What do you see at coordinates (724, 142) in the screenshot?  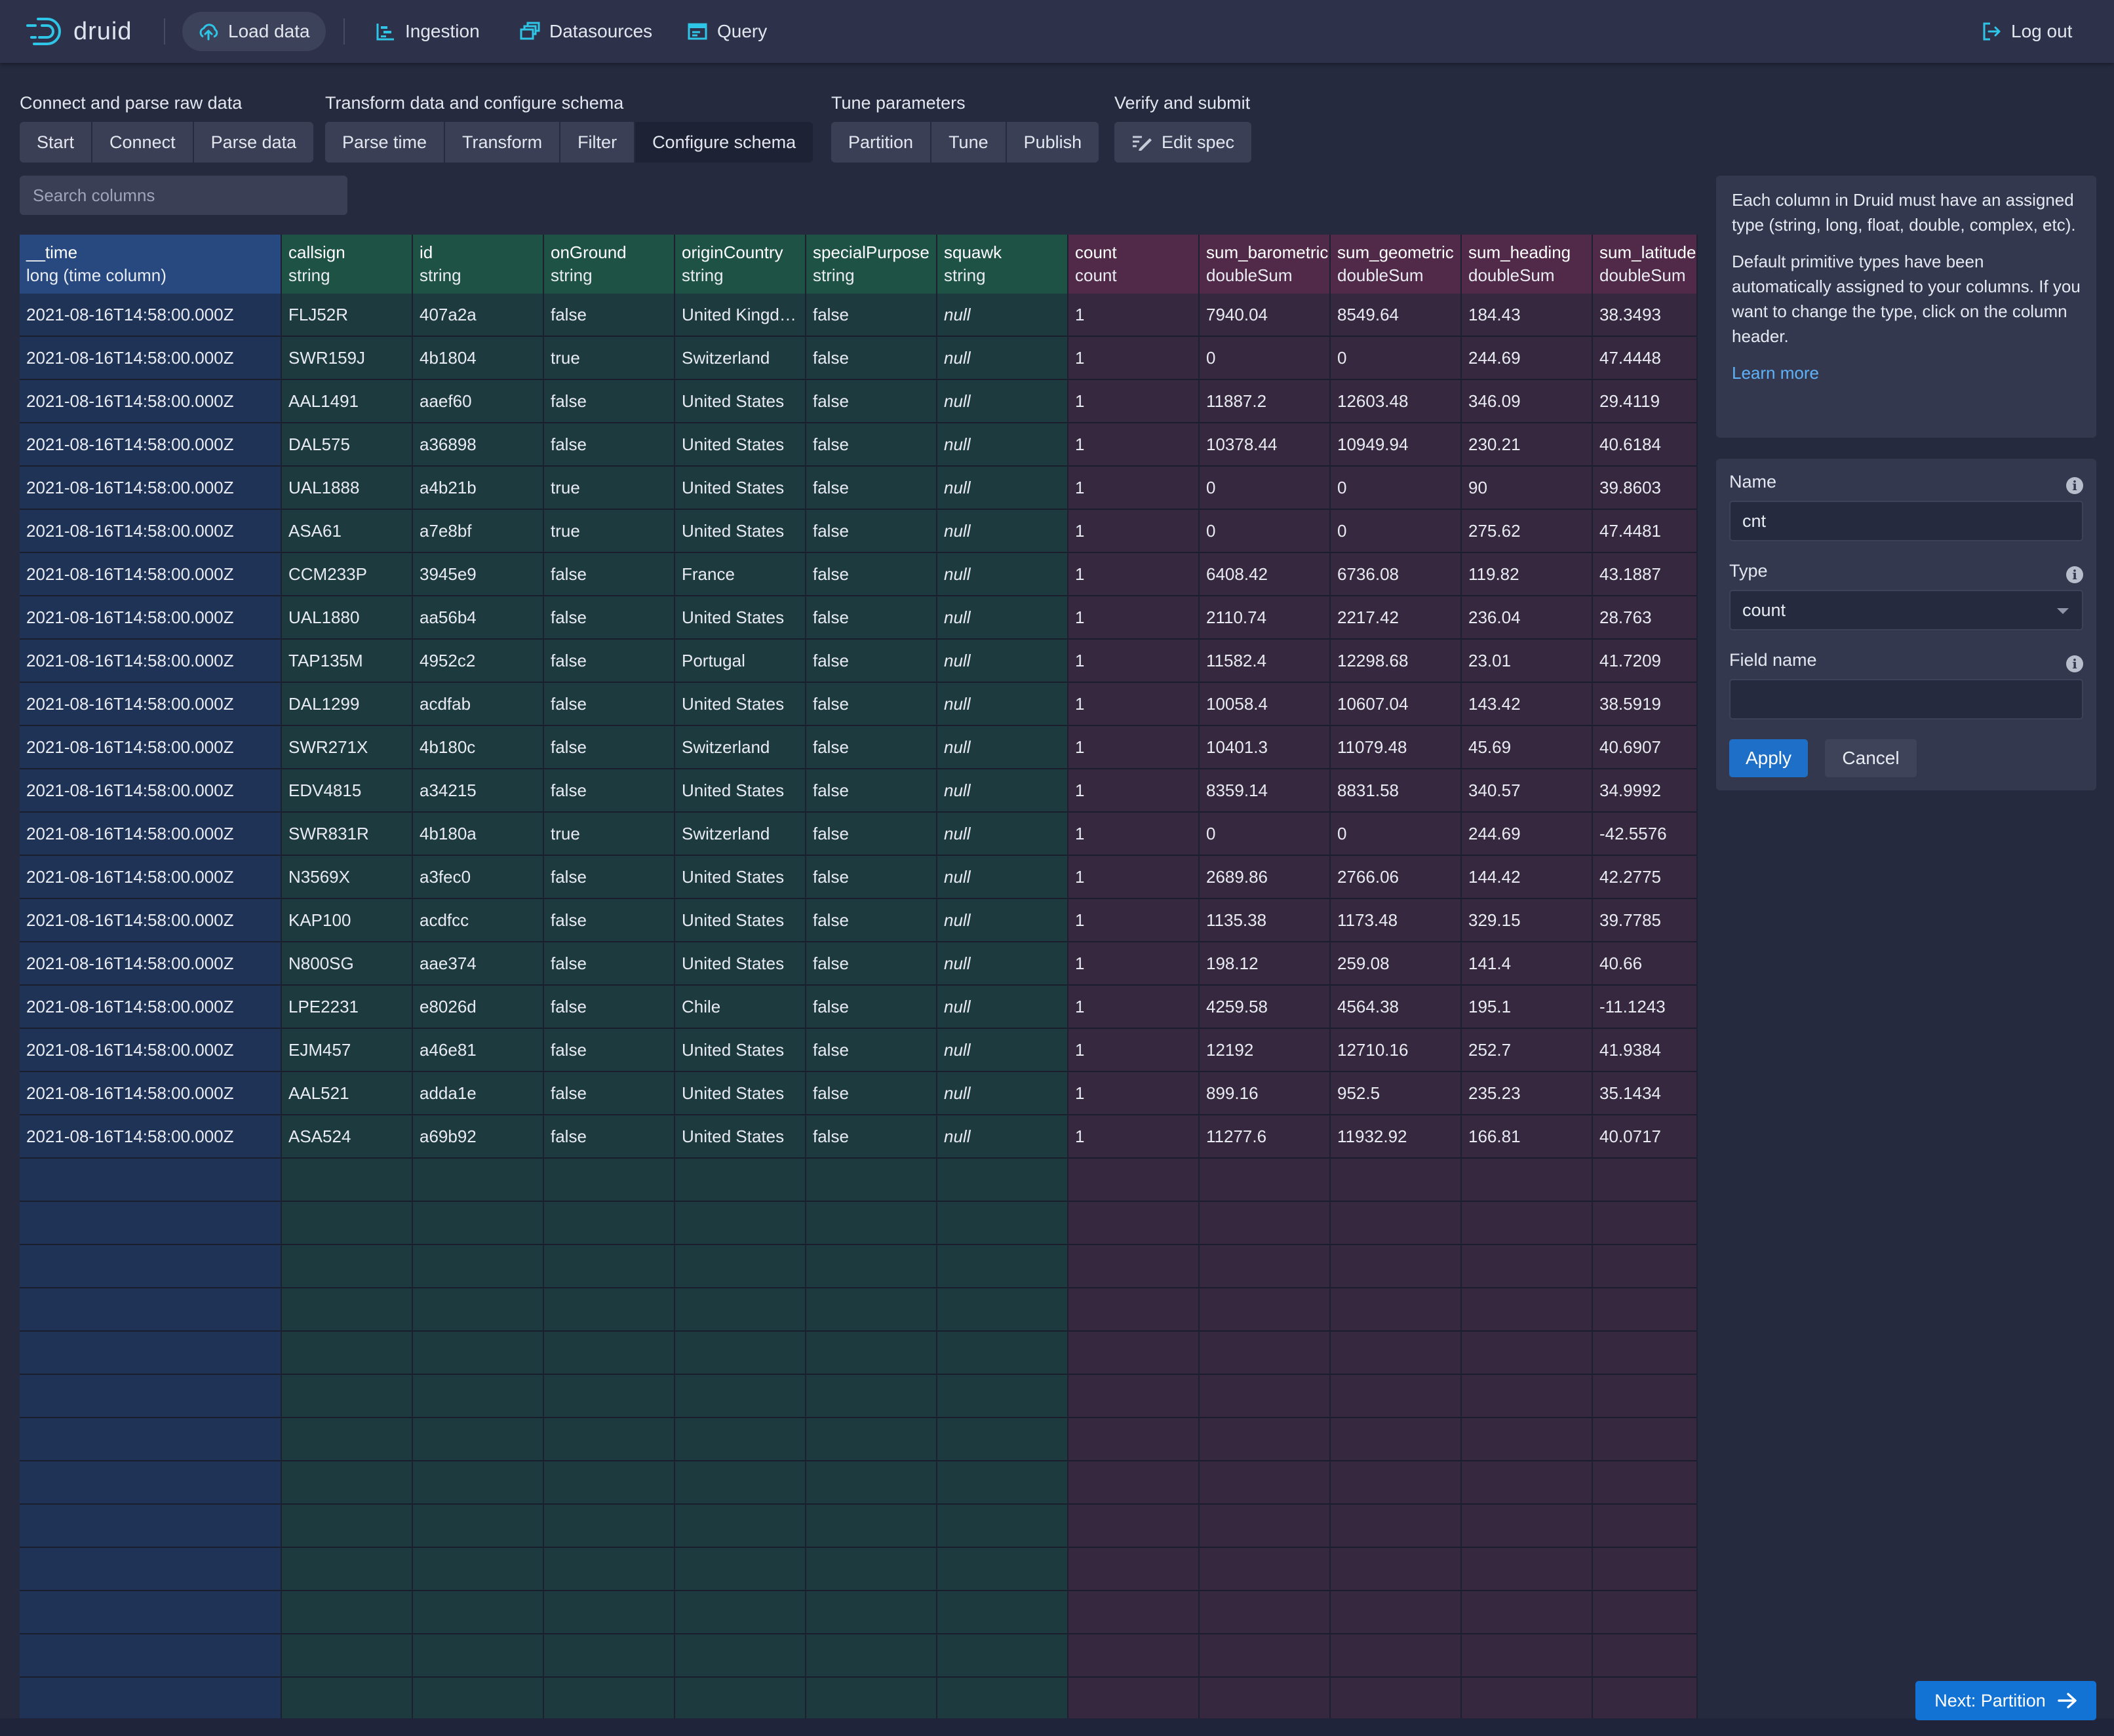 I see `step-configure-schema: Configure schema` at bounding box center [724, 142].